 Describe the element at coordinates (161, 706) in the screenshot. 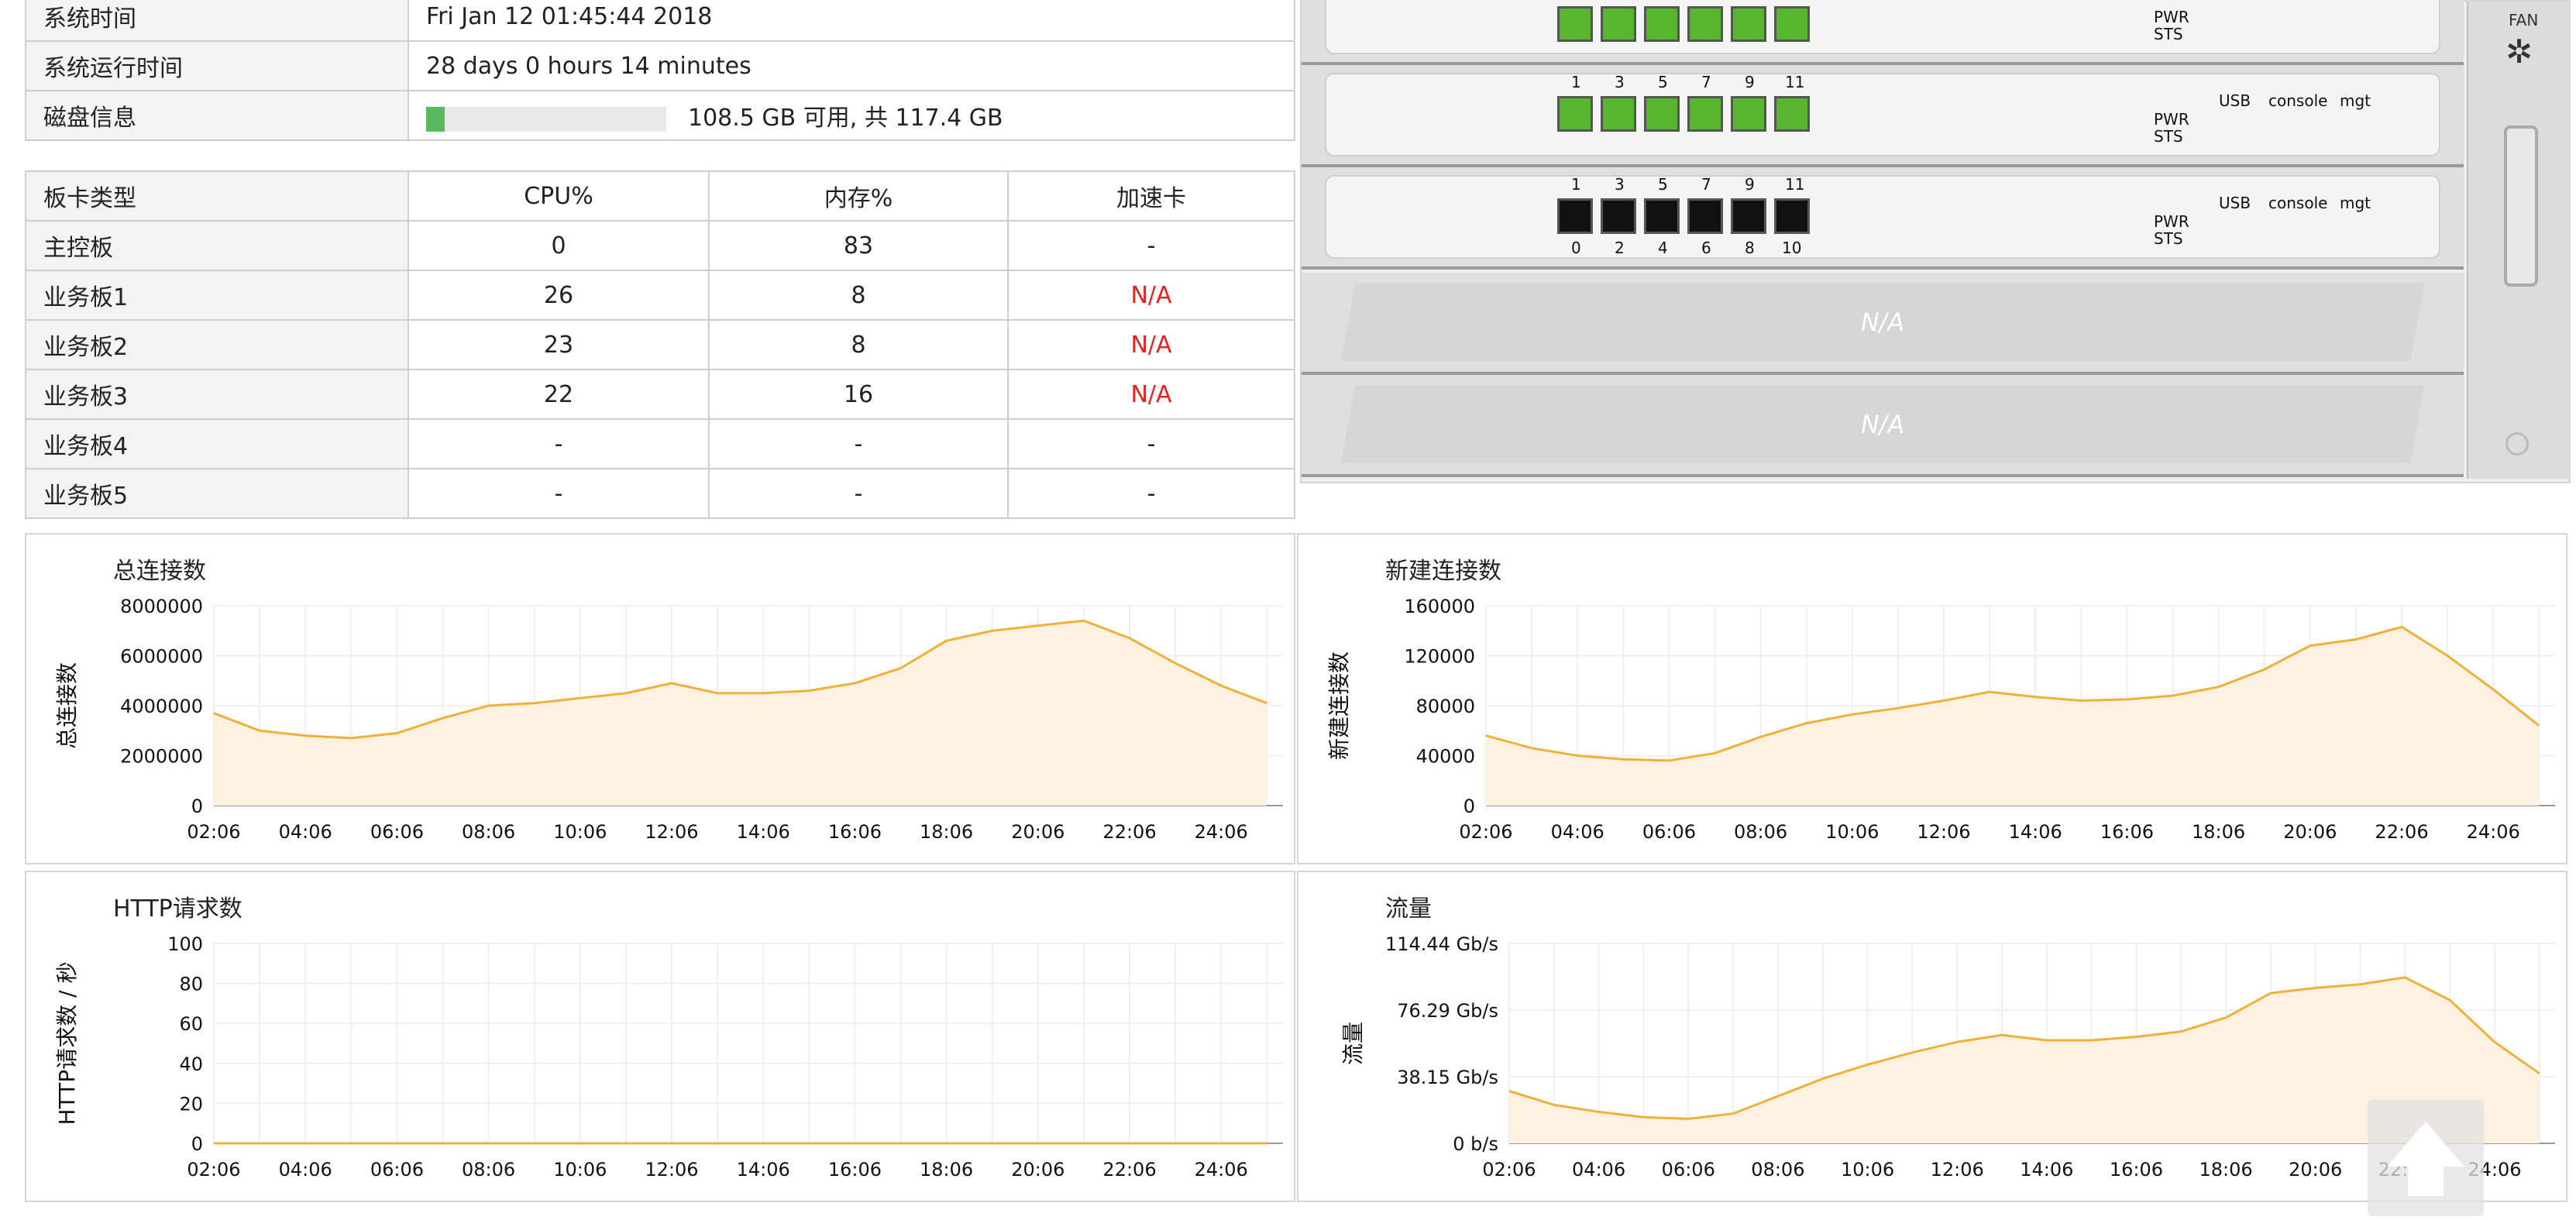

I see `y-tick-label: 4000000` at that location.